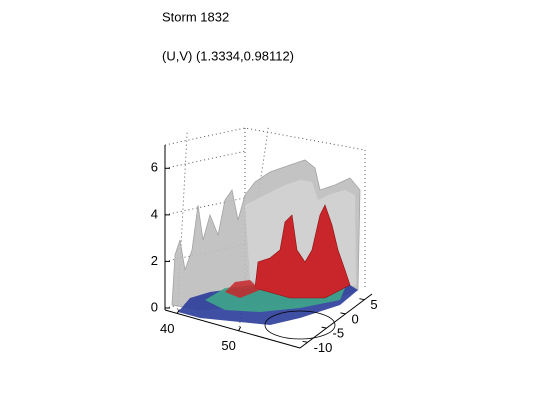 Image resolution: width=533 pixels, height=400 pixels. Describe the element at coordinates (154, 167) in the screenshot. I see `z-tick-label: 6` at that location.